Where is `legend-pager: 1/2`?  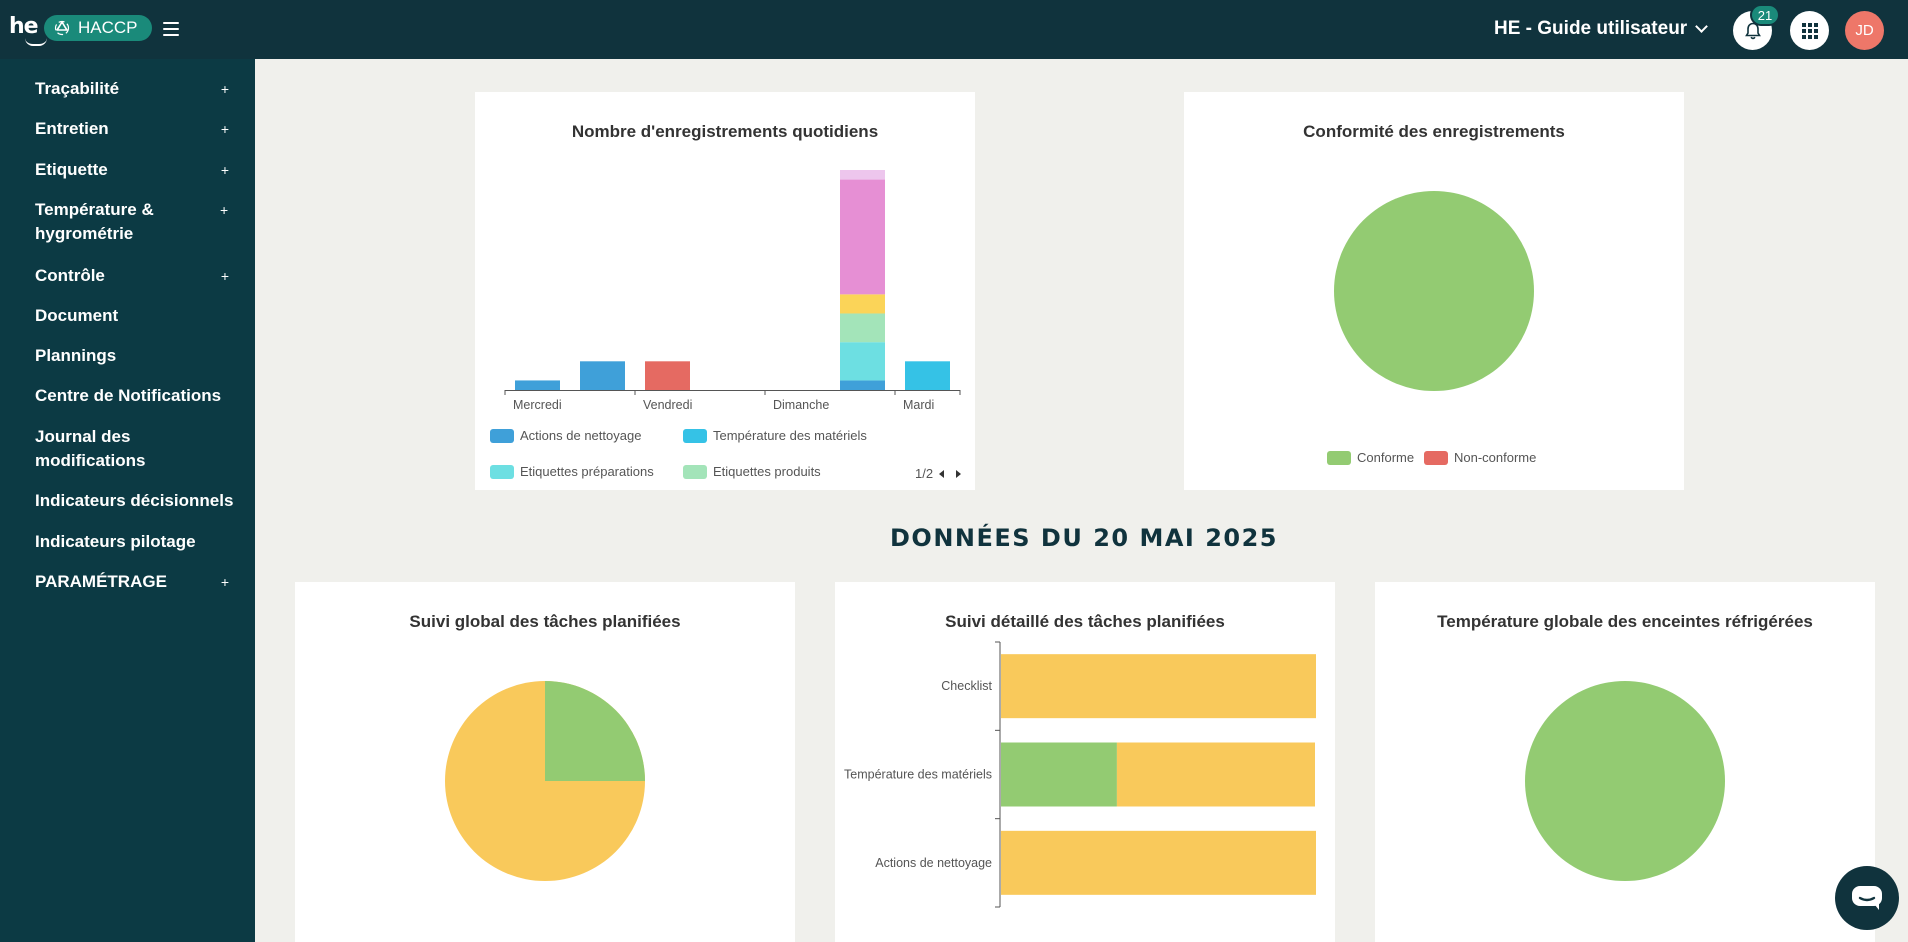
legend-pager: 1/2 is located at coordinates (938, 473).